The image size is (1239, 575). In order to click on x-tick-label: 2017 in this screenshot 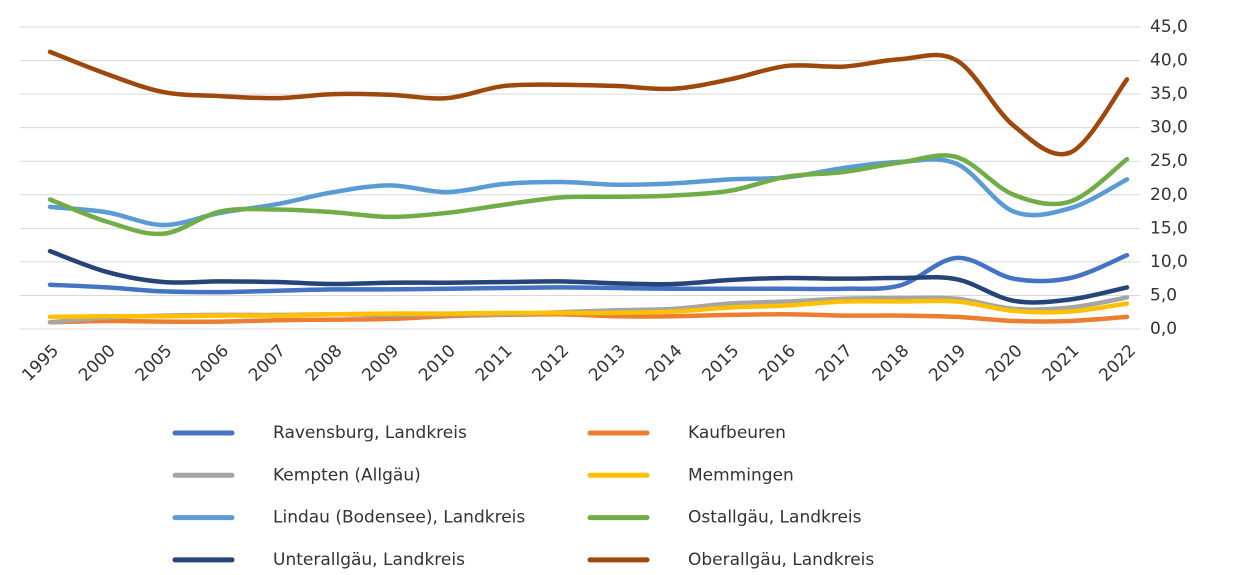, I will do `click(834, 363)`.